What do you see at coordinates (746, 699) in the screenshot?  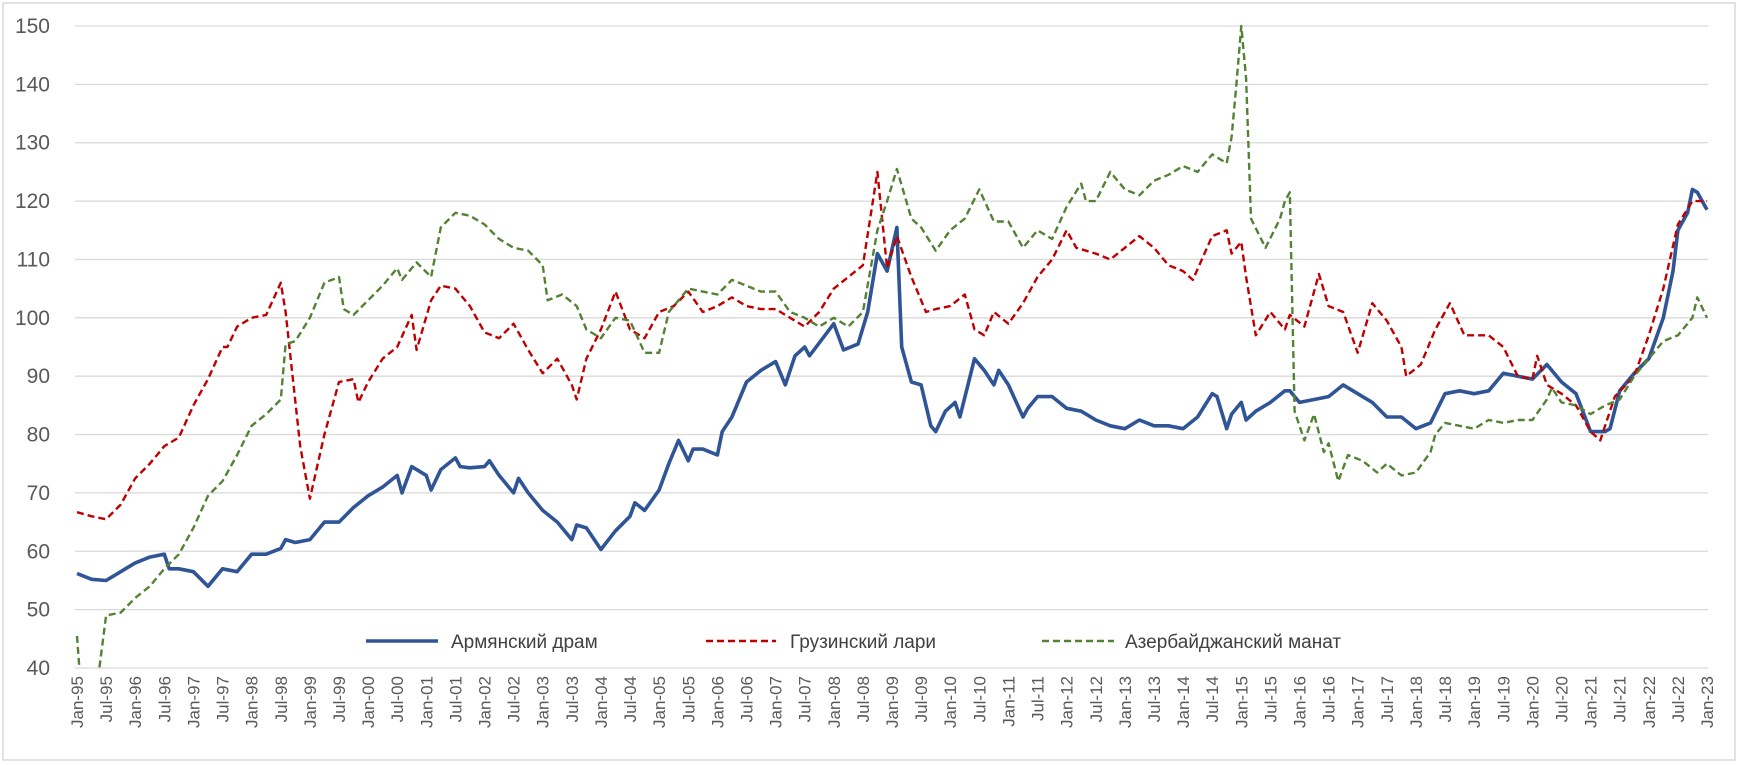 I see `x-tick-label: Jul-06` at bounding box center [746, 699].